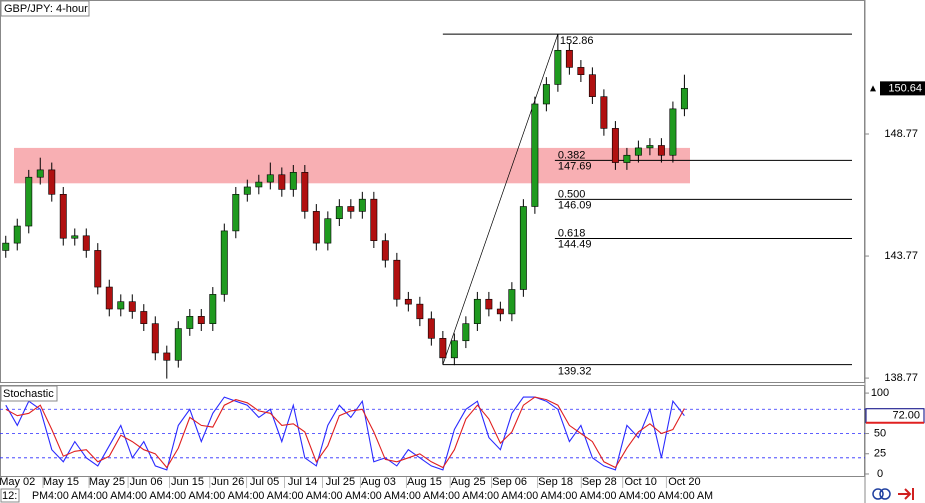  Describe the element at coordinates (575, 244) in the screenshot. I see `fib-price: 144.49` at that location.